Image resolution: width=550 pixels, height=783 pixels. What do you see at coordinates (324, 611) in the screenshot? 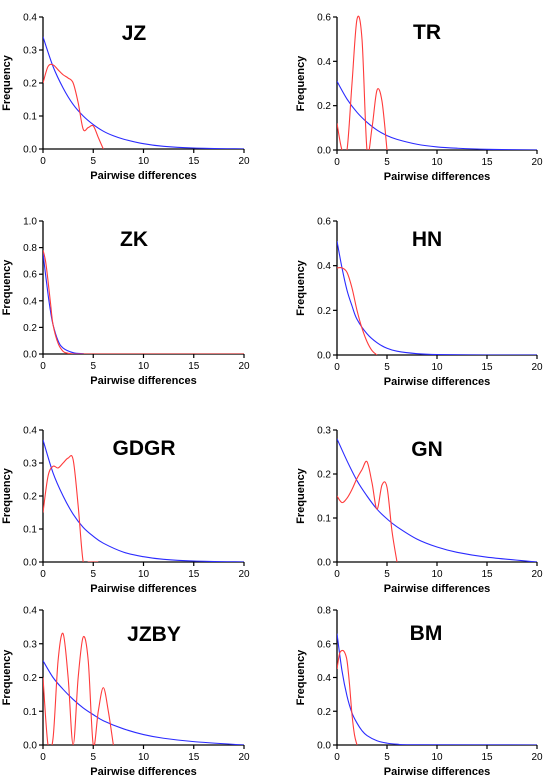
I see `y-tick-label: 0.8` at bounding box center [324, 611].